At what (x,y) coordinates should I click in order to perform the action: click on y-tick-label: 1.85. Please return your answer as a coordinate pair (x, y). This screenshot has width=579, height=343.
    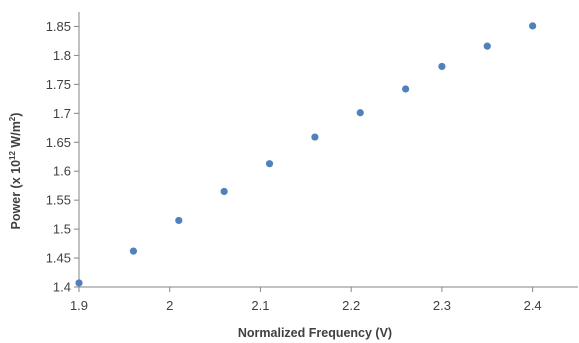
    Looking at the image, I should click on (58, 26).